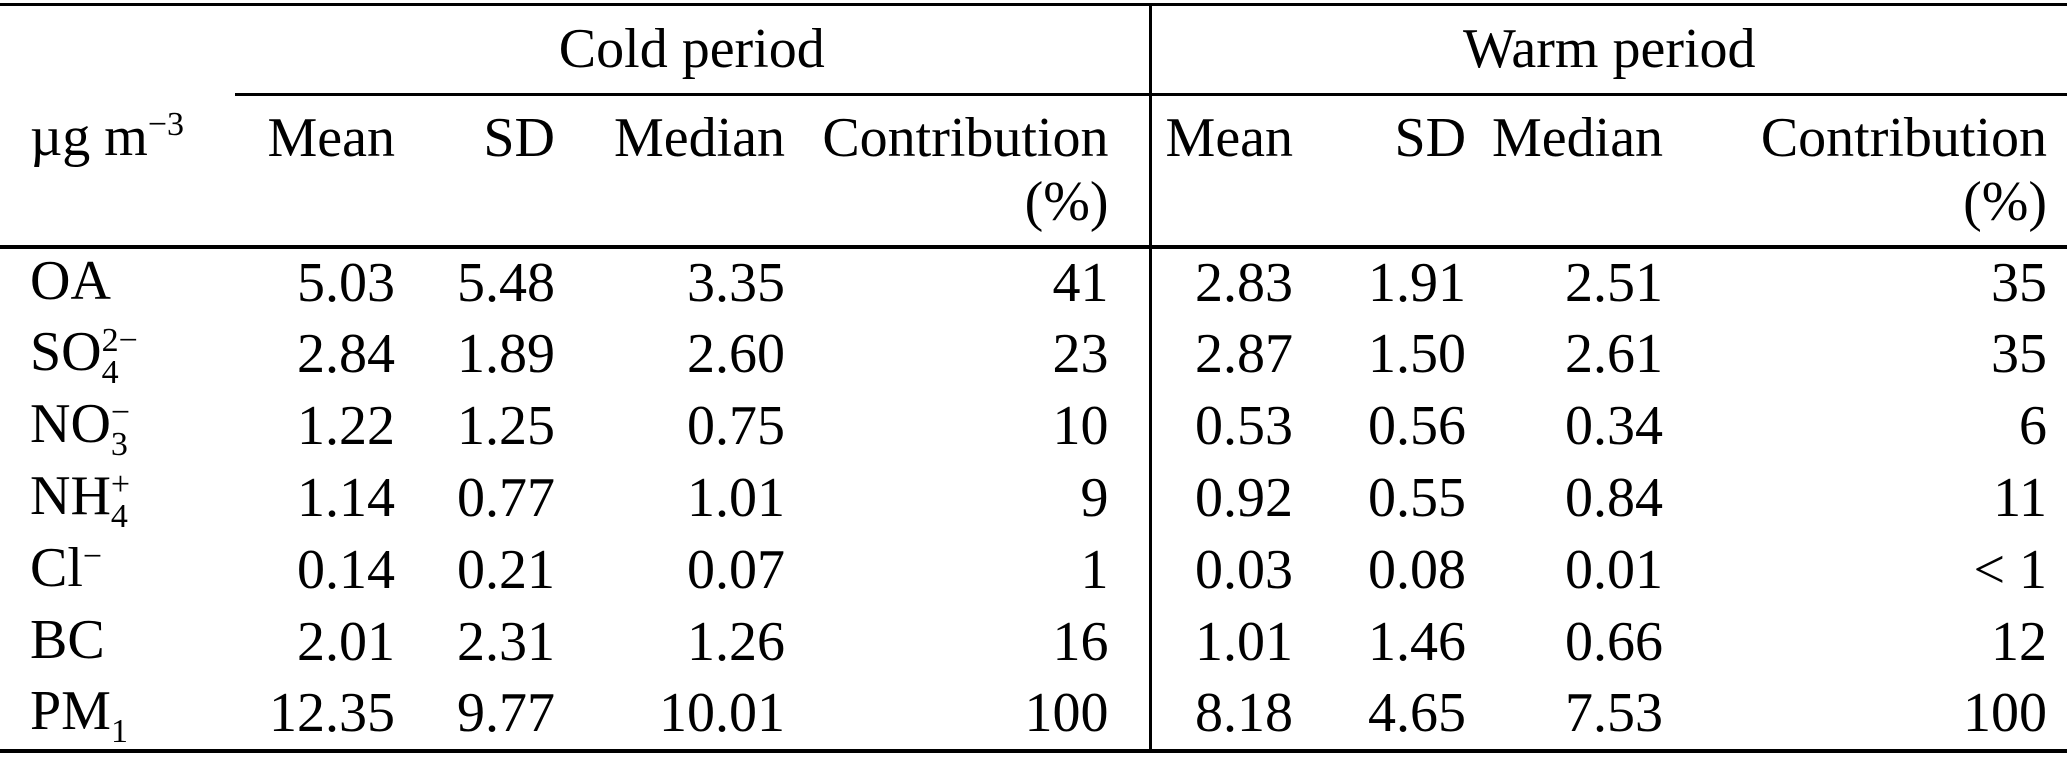 This screenshot has width=2067, height=772. I want to click on unit-superscript: −3, so click(166, 125).